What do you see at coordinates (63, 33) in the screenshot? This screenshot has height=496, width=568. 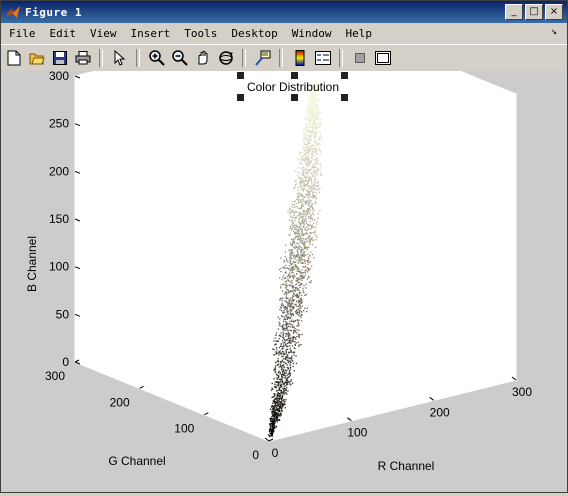 I see `menu-edit: Edit` at bounding box center [63, 33].